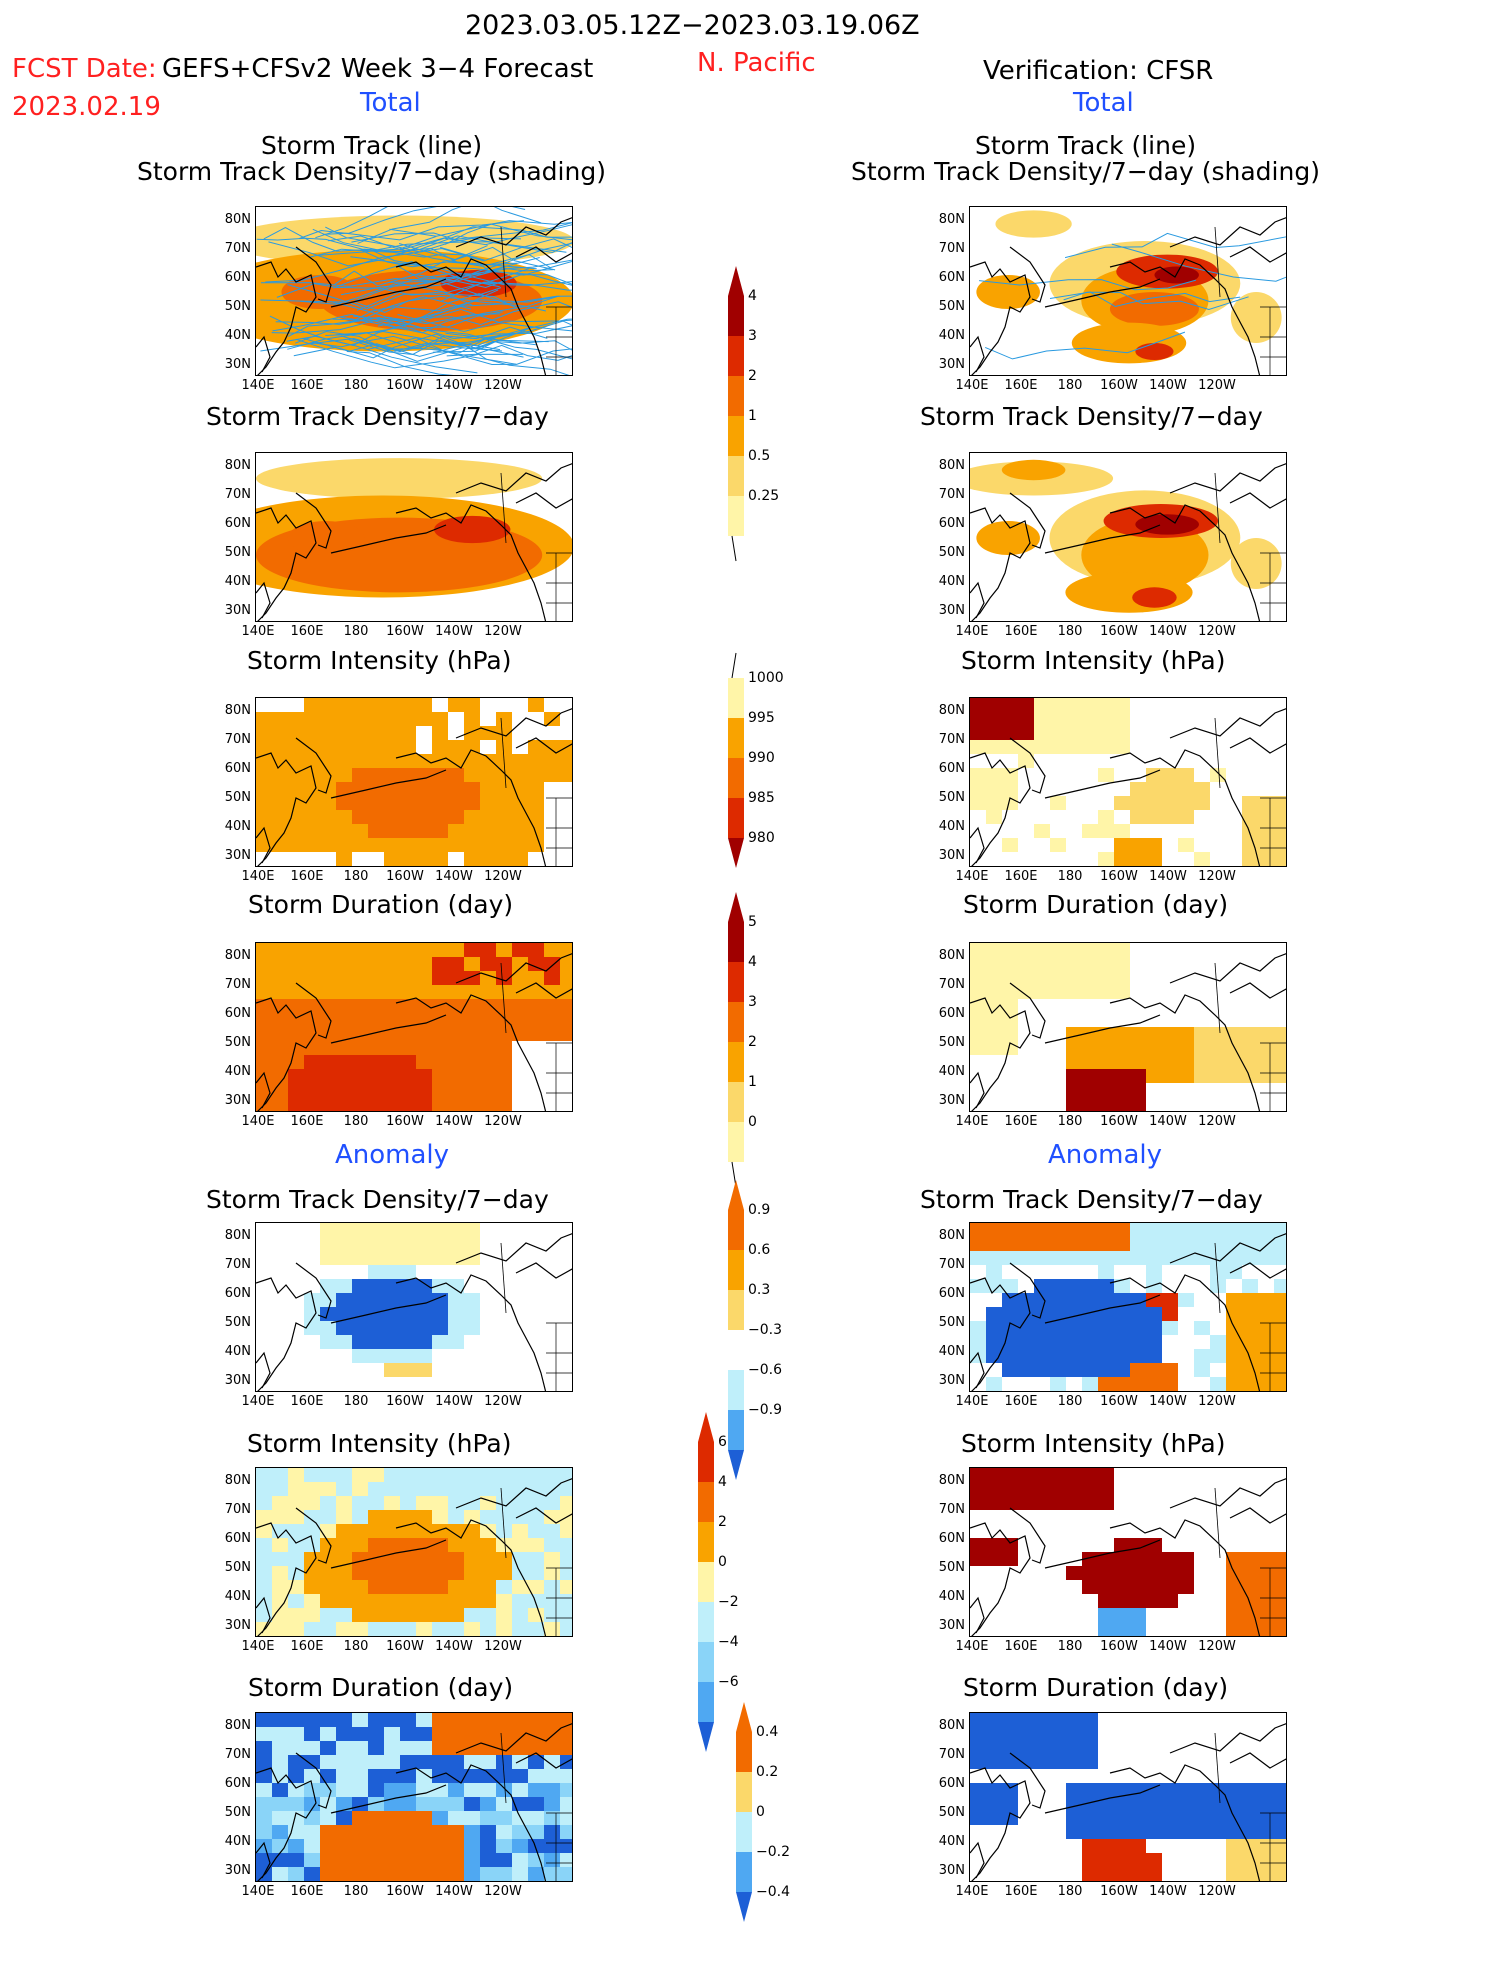  Describe the element at coordinates (411, 342) in the screenshot. I see `storm-track-line` at that location.